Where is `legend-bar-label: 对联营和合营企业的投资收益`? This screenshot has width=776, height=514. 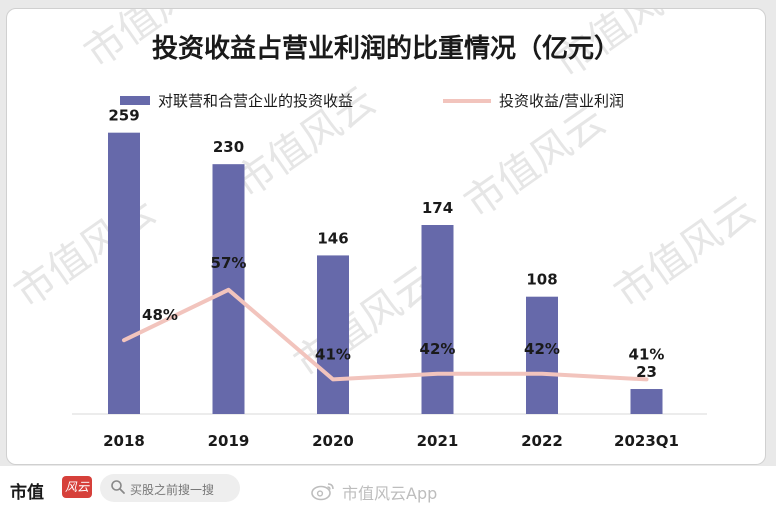
legend-bar-label: 对联营和合营企业的投资收益 is located at coordinates (255, 101).